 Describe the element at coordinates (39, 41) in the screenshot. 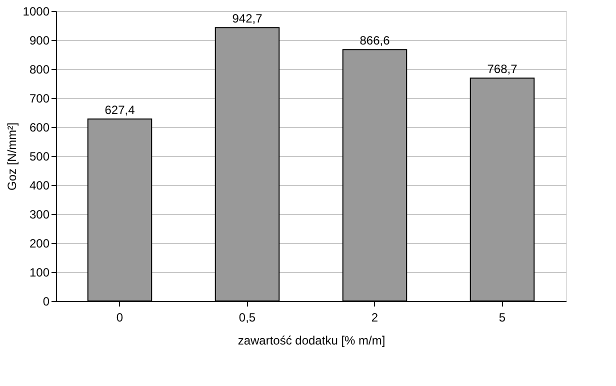

I see `y-tick-label: 900` at that location.